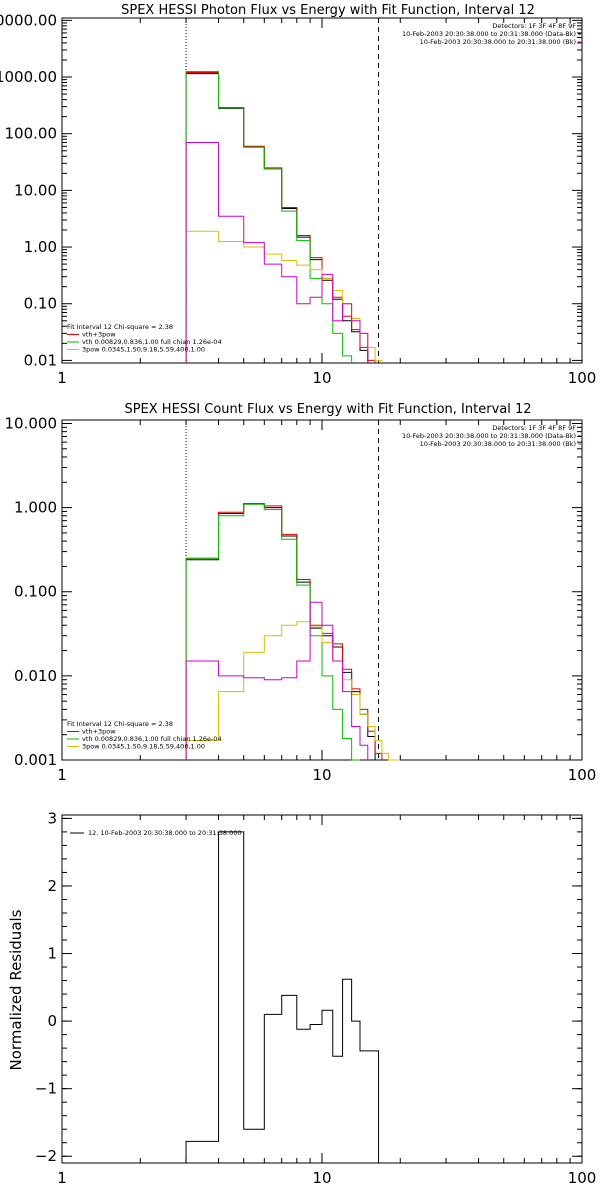  I want to click on count-legend-entry: 3pow 0.0345,1.50,9.18,5.59,400,1.00, so click(143, 747).